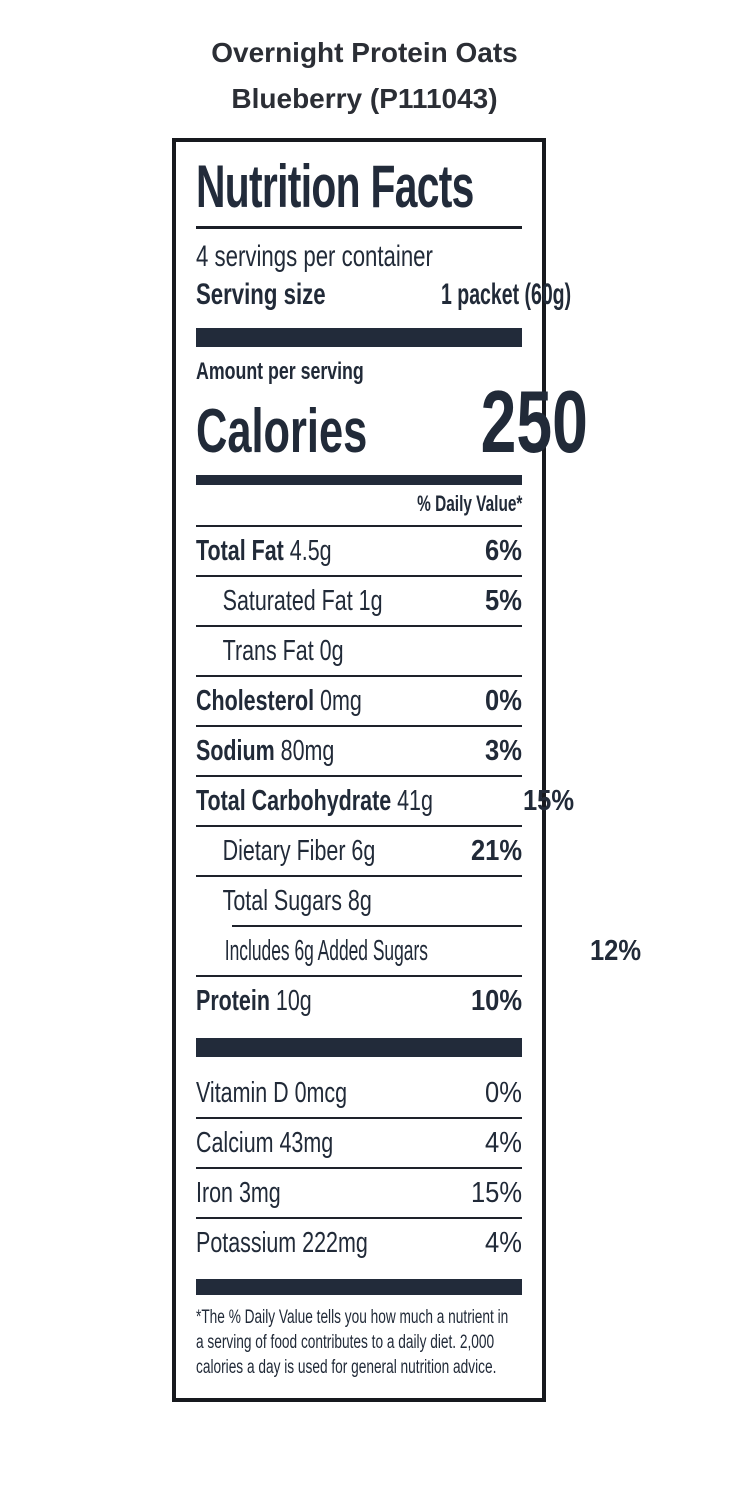  I want to click on nutrient-name: Saturated Fat 1g, so click(289, 601).